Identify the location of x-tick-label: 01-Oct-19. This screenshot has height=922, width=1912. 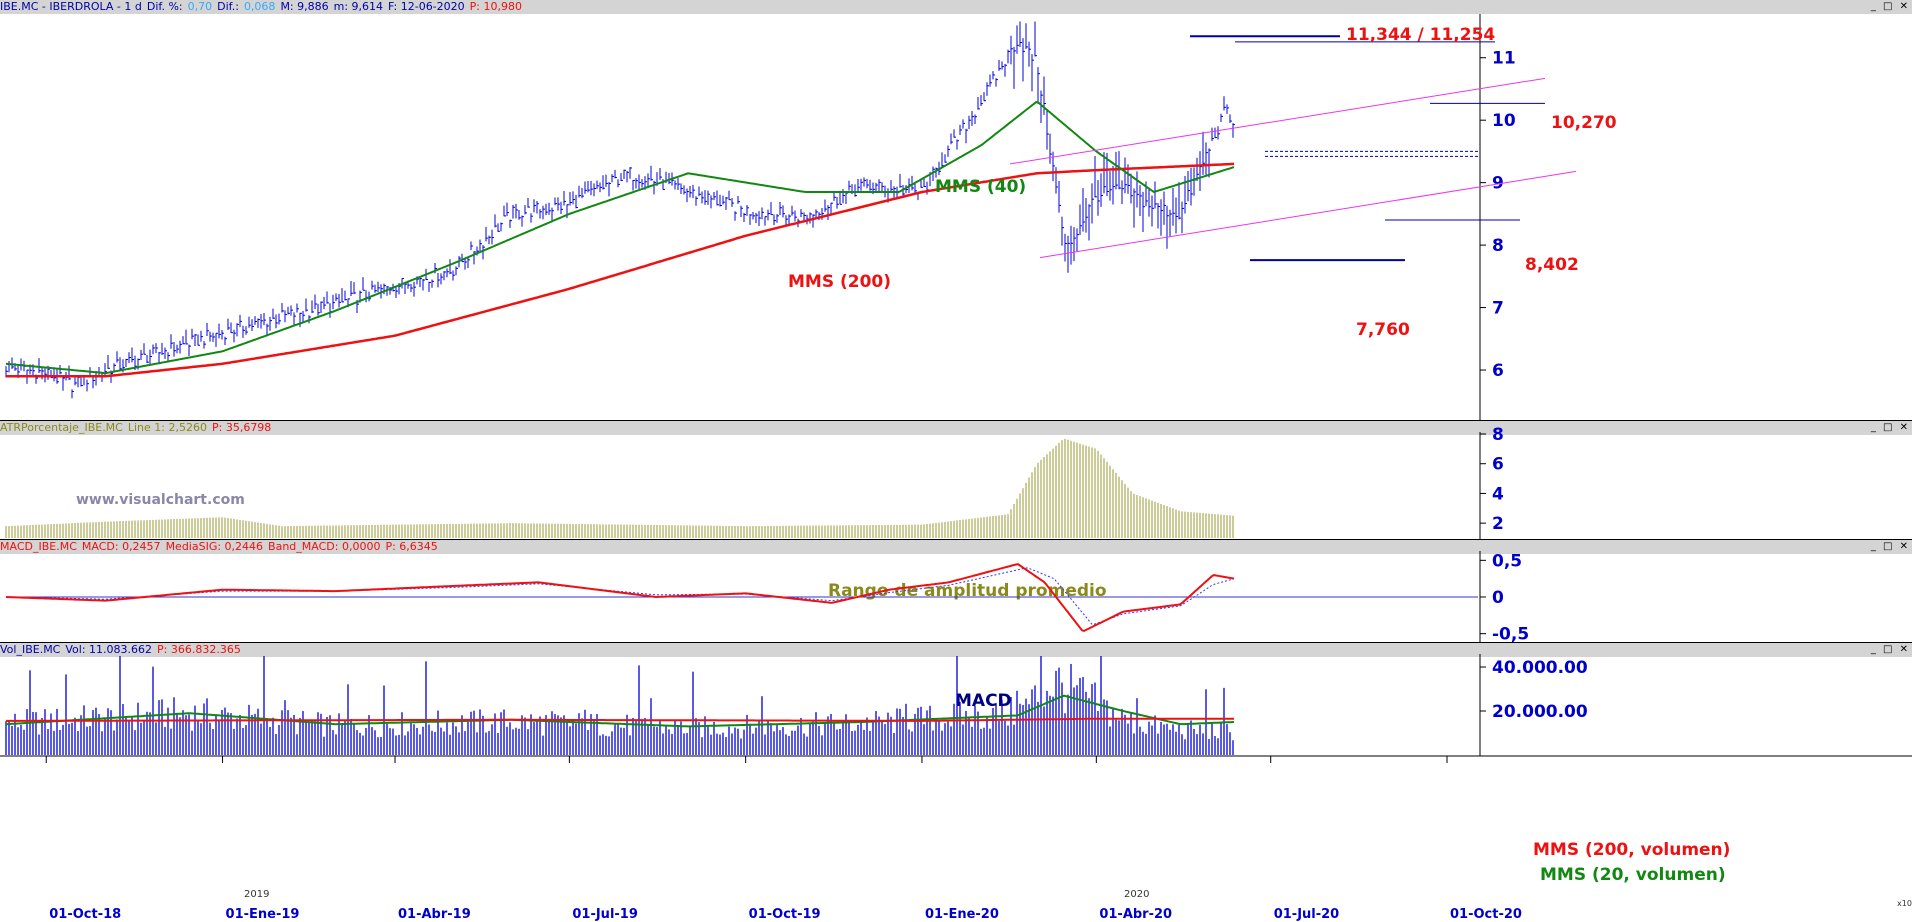
(785, 914).